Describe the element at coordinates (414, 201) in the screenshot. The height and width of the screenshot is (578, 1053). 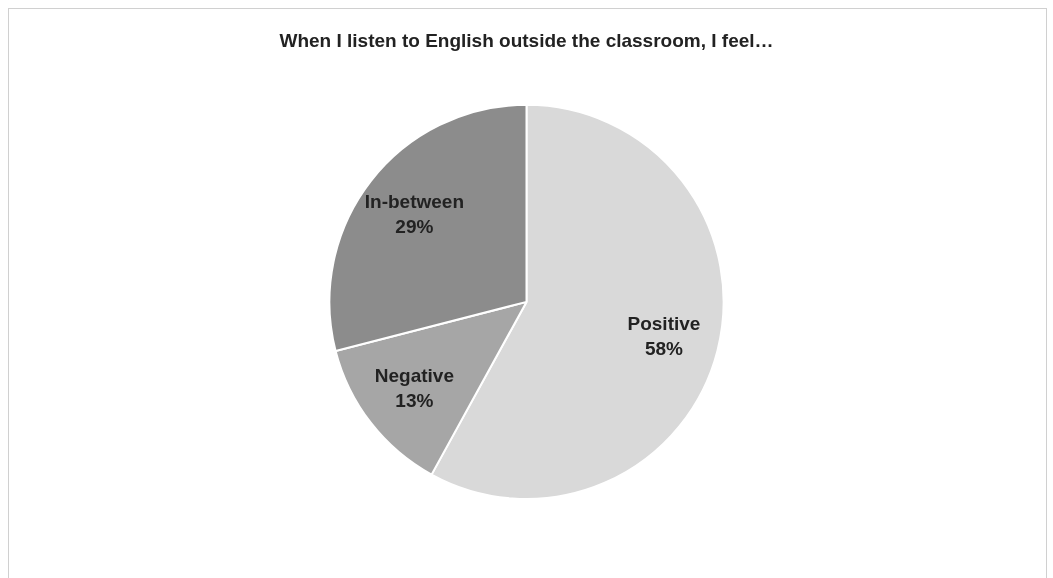
I see `slice-label: In-between` at that location.